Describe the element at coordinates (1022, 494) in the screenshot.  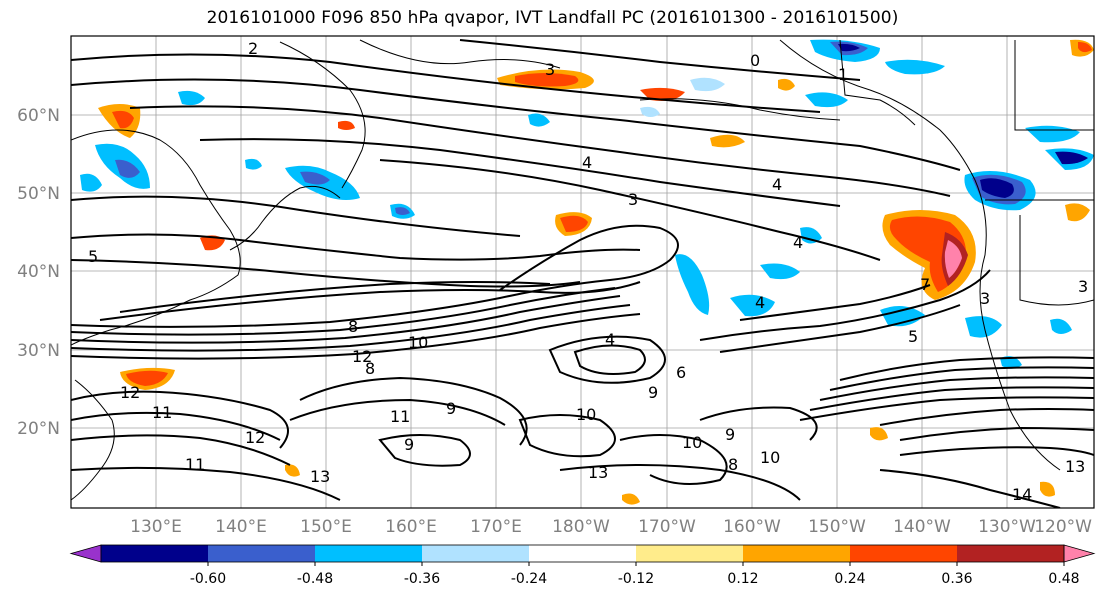
I see `contour-label: 14` at that location.